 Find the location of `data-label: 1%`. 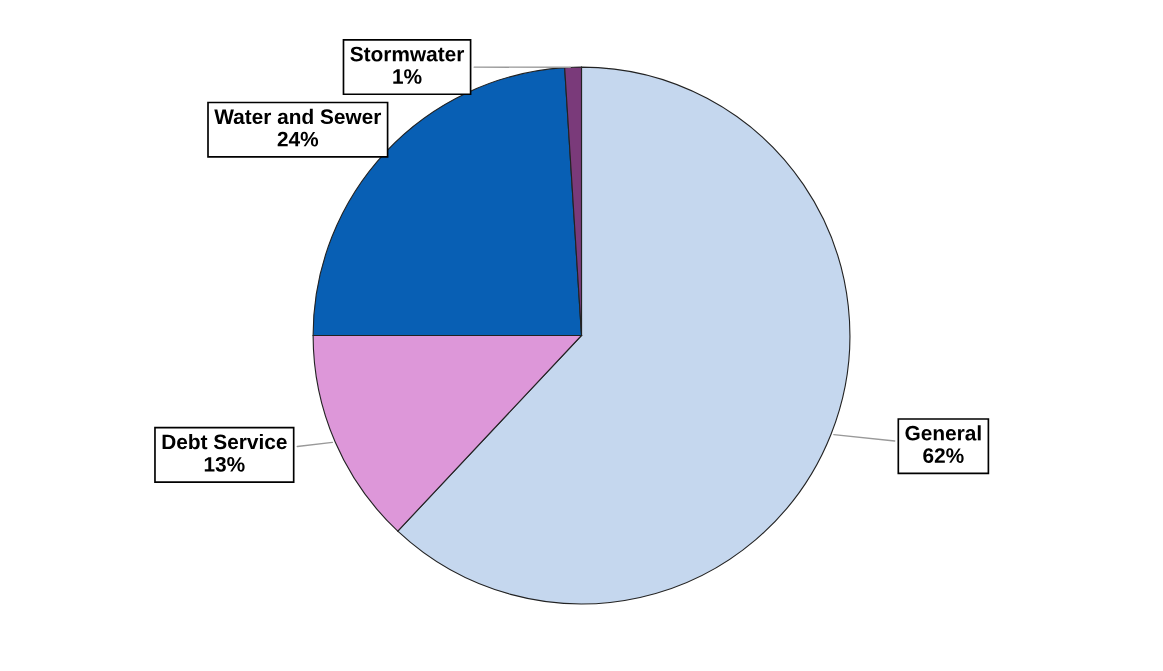

data-label: 1% is located at coordinates (407, 76).